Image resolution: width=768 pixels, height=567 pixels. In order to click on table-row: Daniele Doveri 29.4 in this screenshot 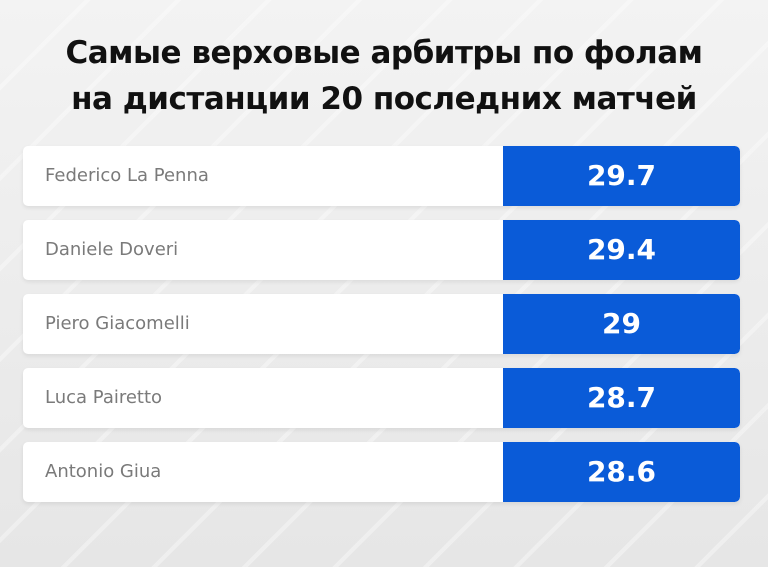, I will do `click(381, 250)`.